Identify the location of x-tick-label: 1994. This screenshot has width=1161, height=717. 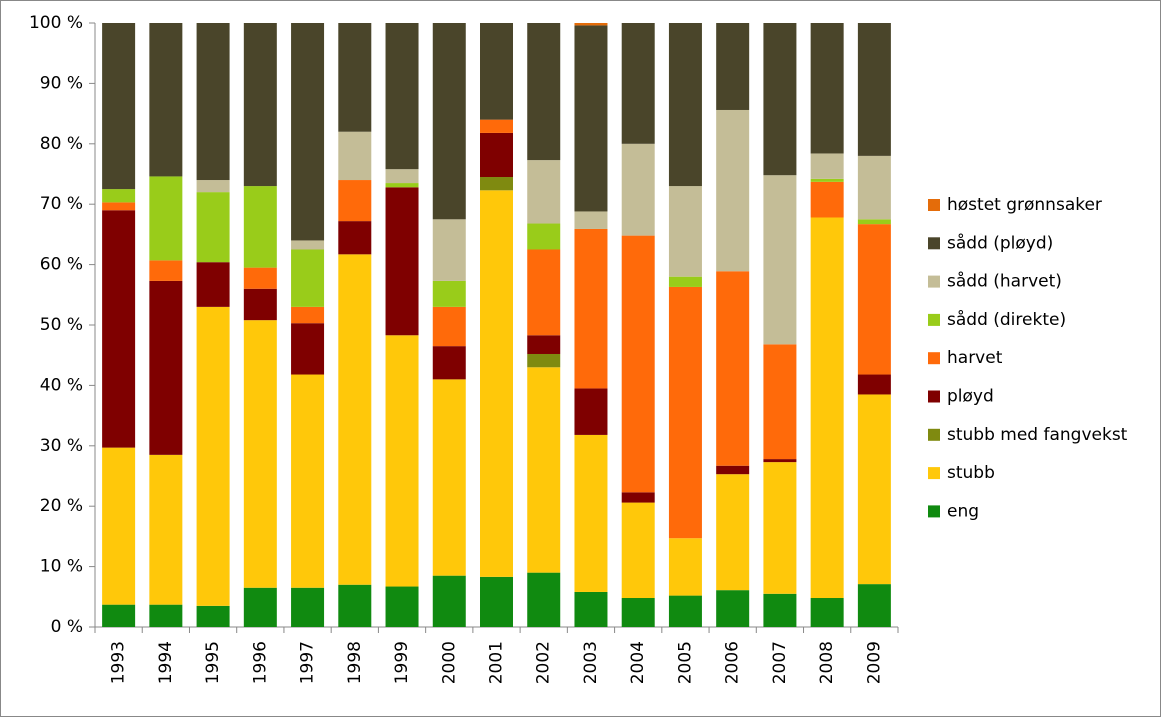
(166, 662).